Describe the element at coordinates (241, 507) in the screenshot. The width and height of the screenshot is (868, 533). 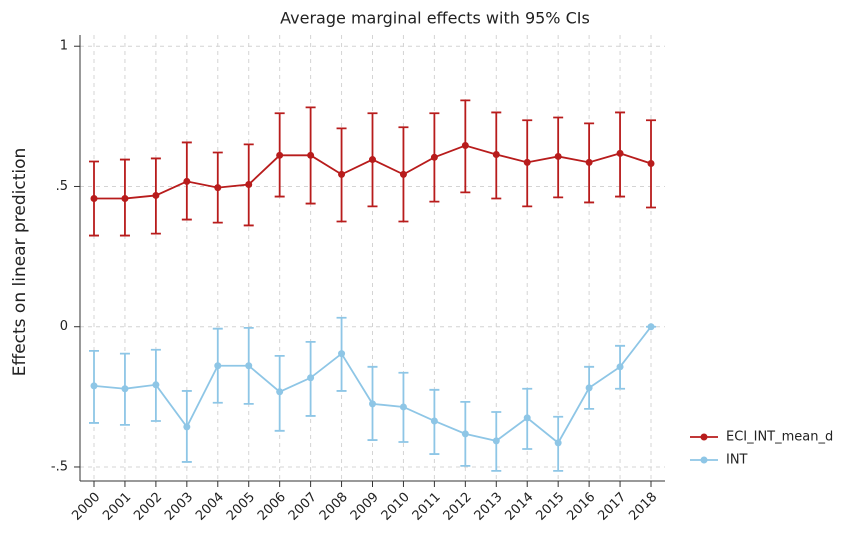
I see `x-tick-label: 2005` at that location.